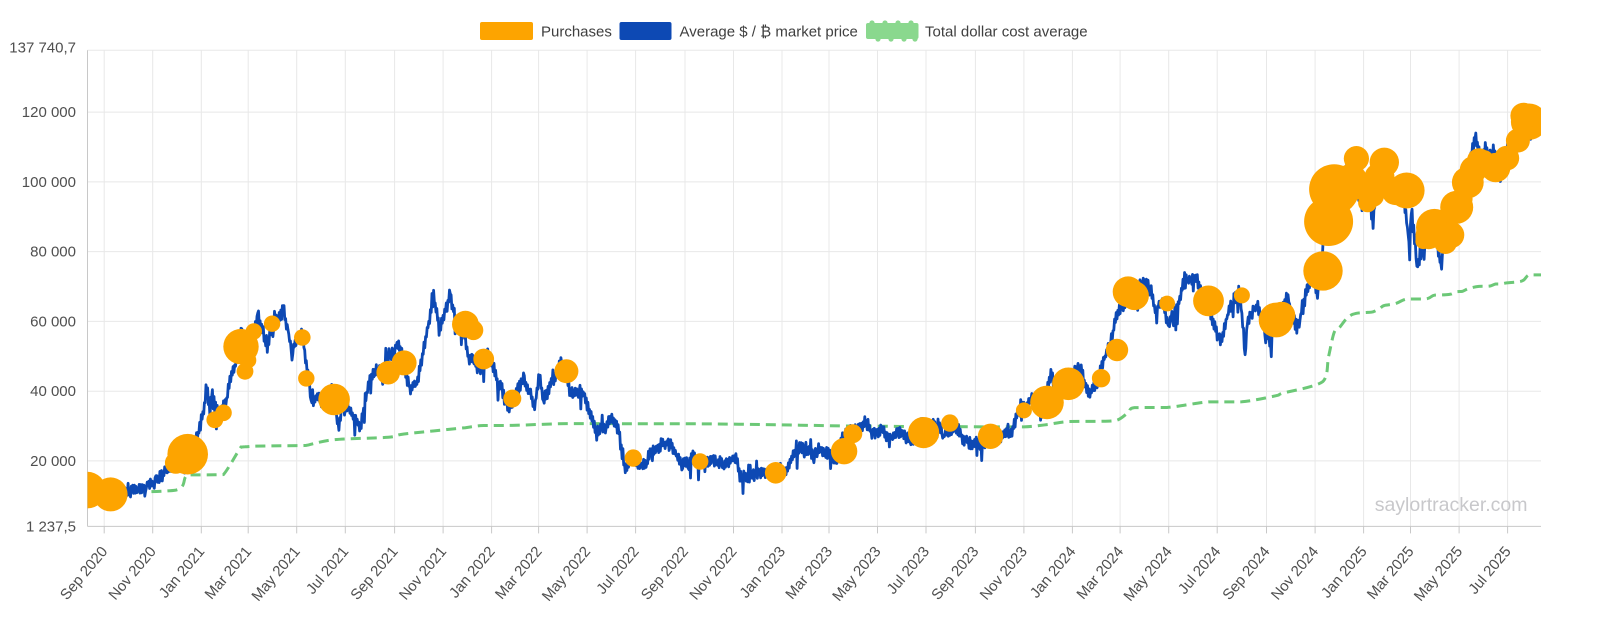 This screenshot has height=621, width=1600. What do you see at coordinates (53, 461) in the screenshot?
I see `svg-text: 20 000` at bounding box center [53, 461].